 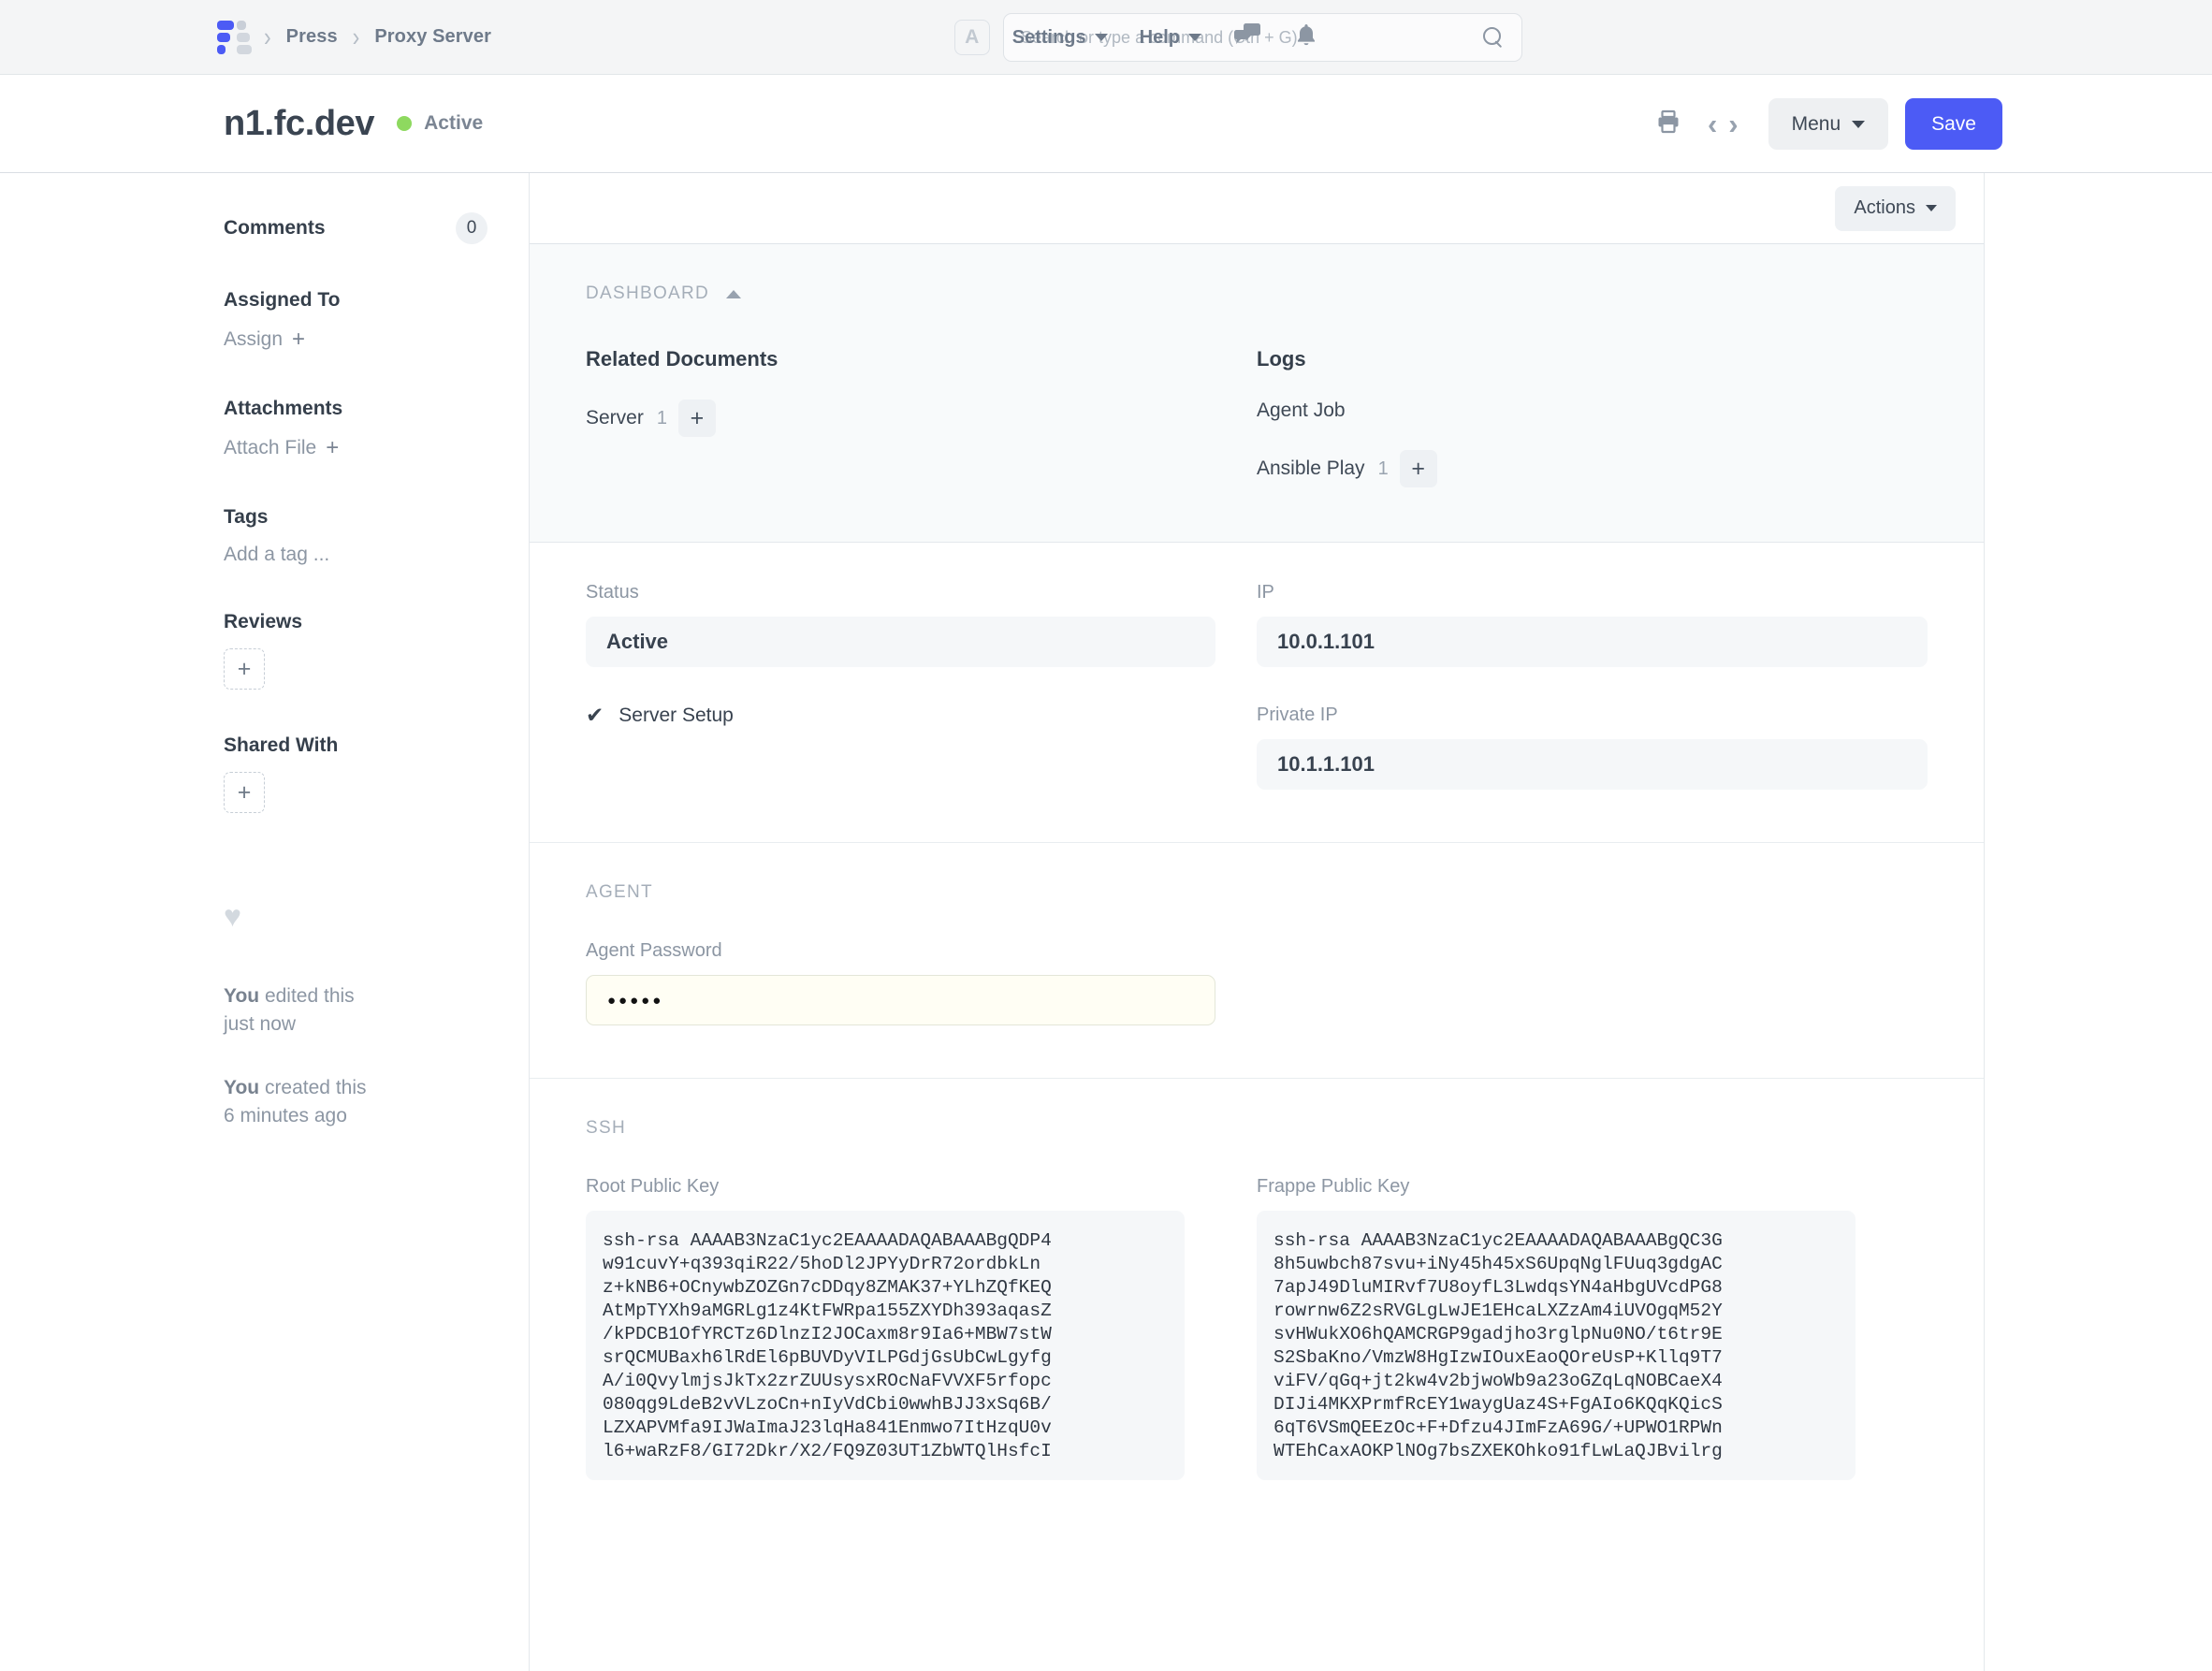 What do you see at coordinates (1306, 37) in the screenshot?
I see `notifications-bell-icon` at bounding box center [1306, 37].